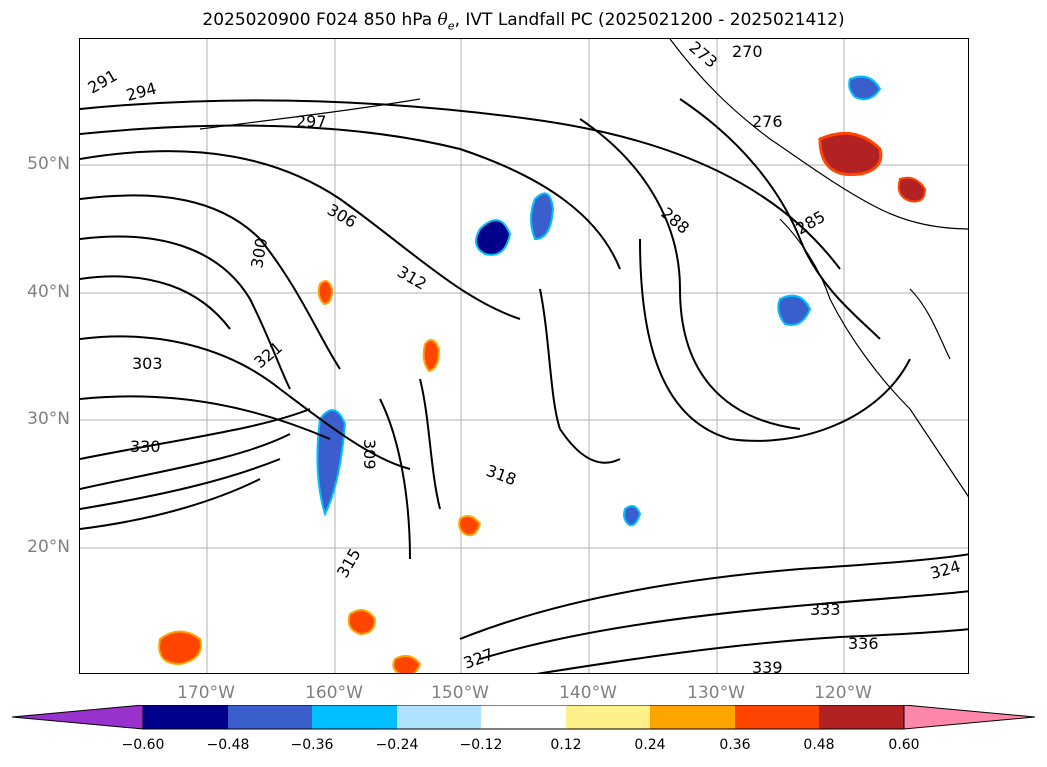 The height and width of the screenshot is (767, 1047). I want to click on contour-label-330: 330, so click(145, 446).